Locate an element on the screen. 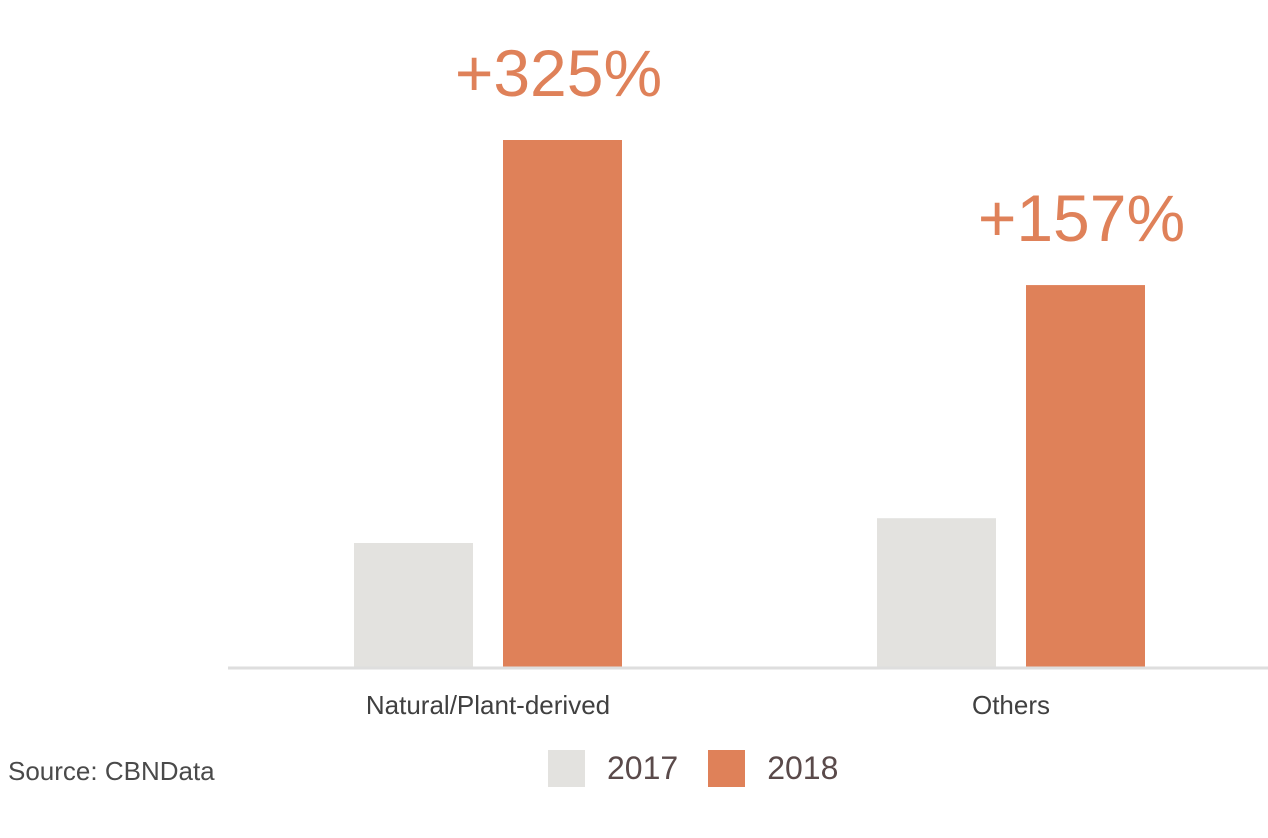 This screenshot has width=1268, height=838. annotation-label-0: +325% is located at coordinates (558, 73).